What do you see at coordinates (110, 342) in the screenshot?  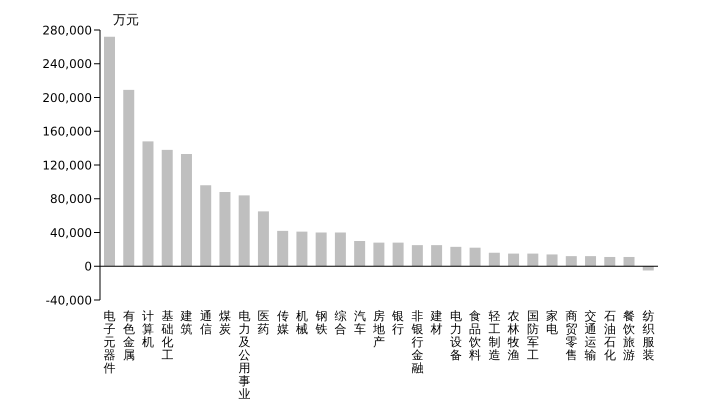 I see `x-tick-label: 电子元器件` at bounding box center [110, 342].